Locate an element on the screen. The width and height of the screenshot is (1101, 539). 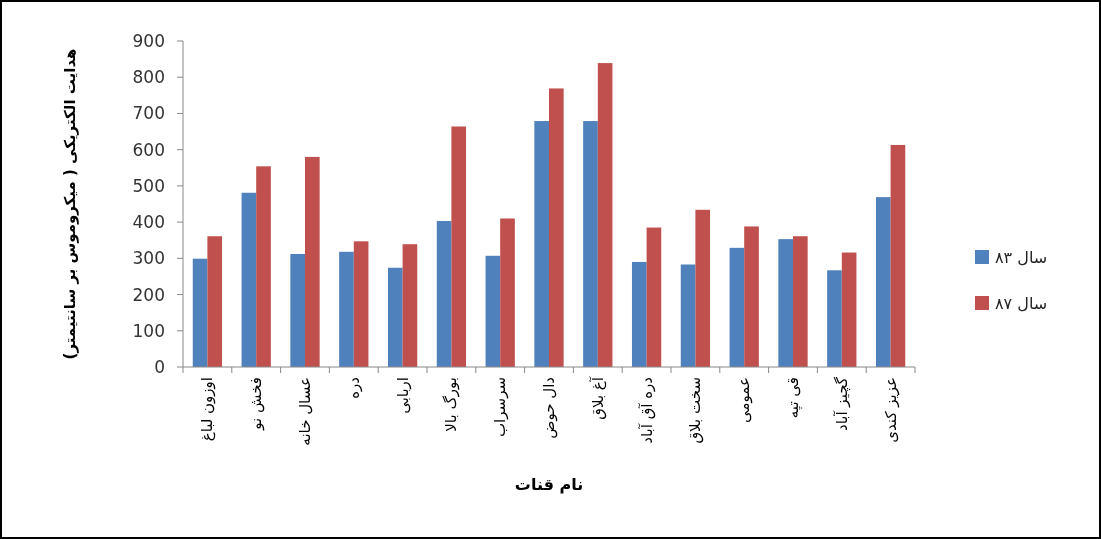
y-tick-label: 600 is located at coordinates (148, 149).